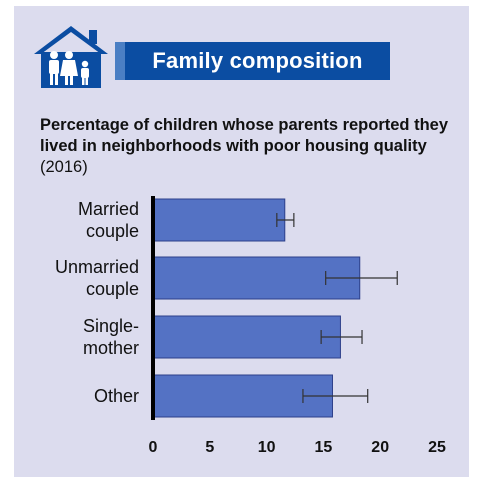  Describe the element at coordinates (112, 289) in the screenshot. I see `category-label-1-1: couple` at that location.